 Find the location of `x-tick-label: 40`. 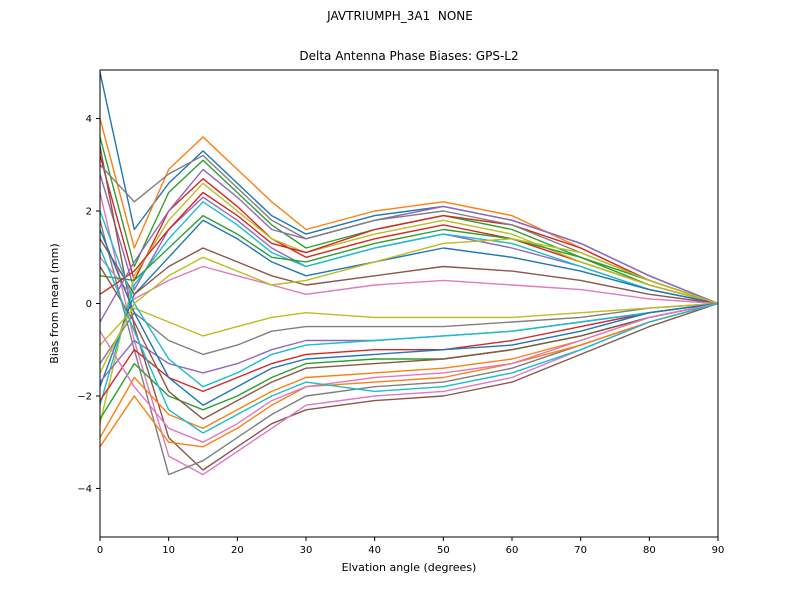

x-tick-label: 40 is located at coordinates (374, 550).